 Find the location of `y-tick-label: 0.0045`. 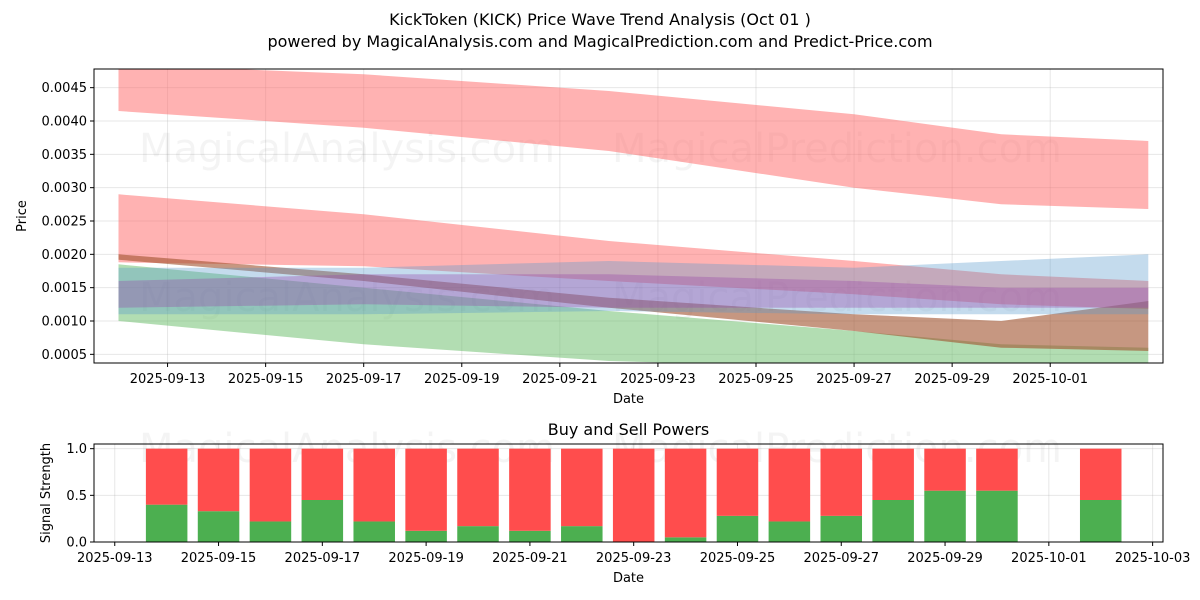

y-tick-label: 0.0045 is located at coordinates (65, 88).